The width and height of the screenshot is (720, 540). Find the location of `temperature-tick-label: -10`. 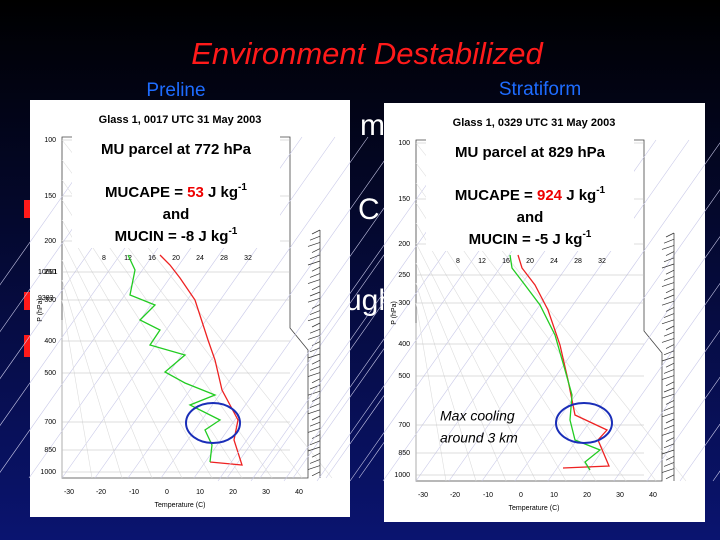

temperature-tick-label: -10 is located at coordinates (488, 495).